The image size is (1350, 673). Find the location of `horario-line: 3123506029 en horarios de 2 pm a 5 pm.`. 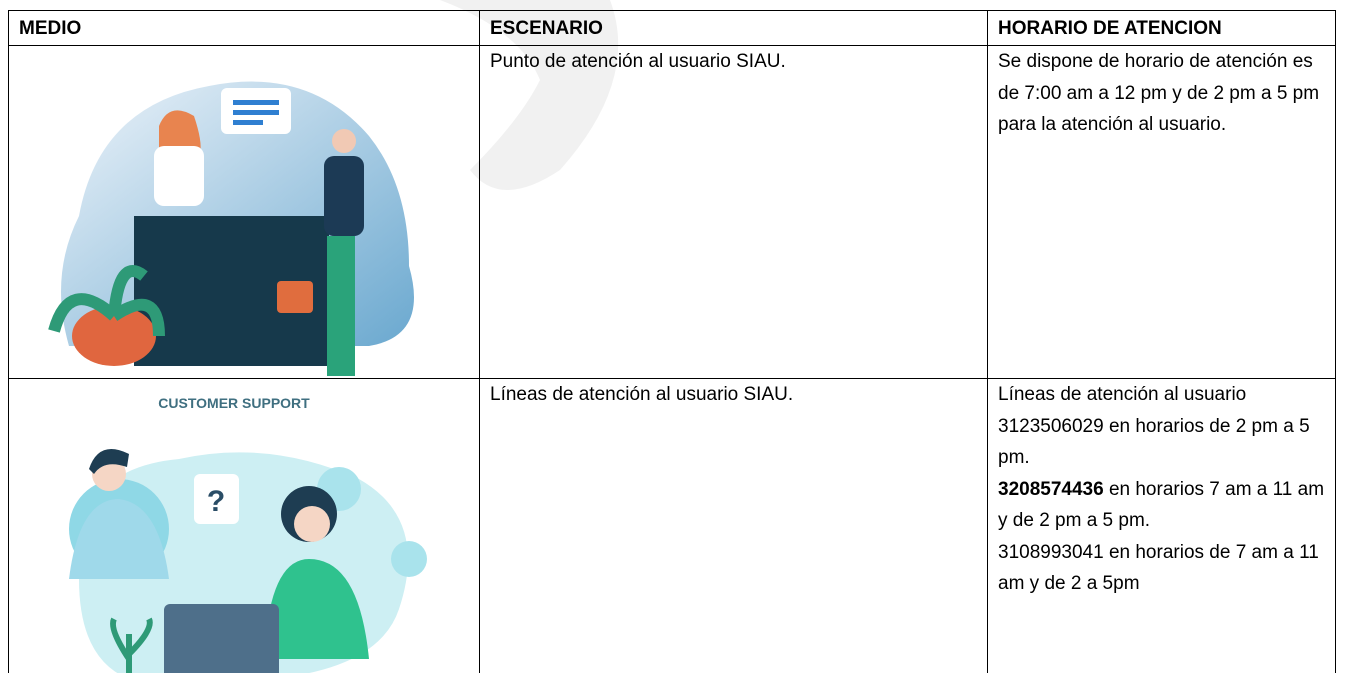

horario-line: 3123506029 en horarios de 2 pm a 5 pm. is located at coordinates (1162, 442).